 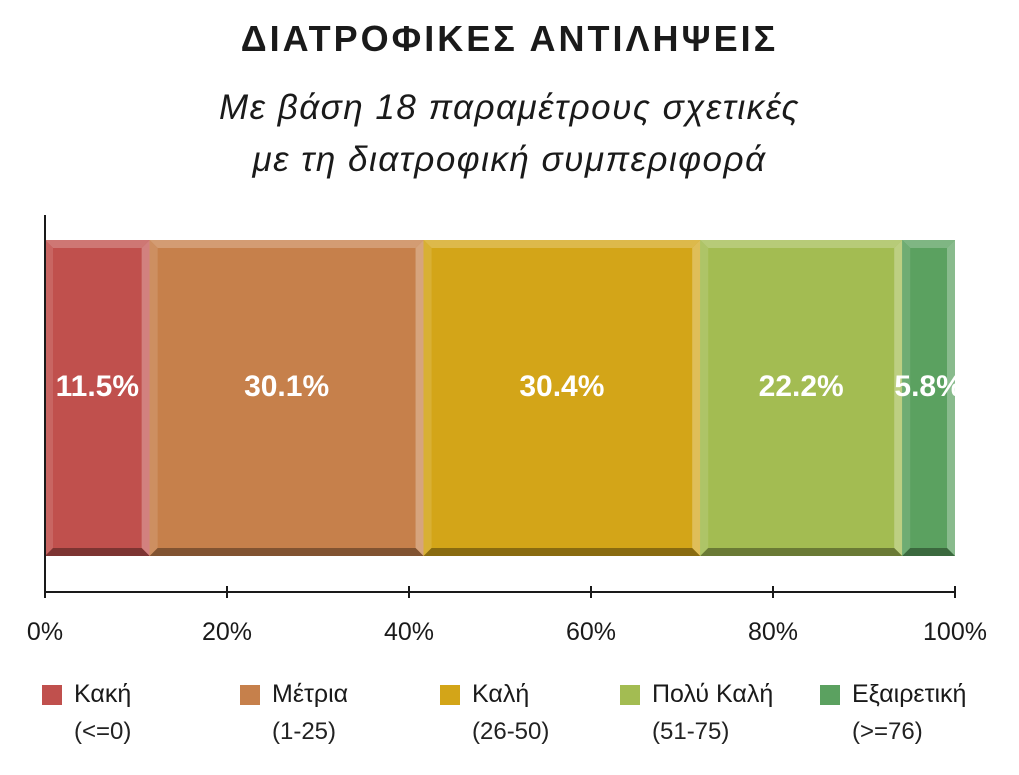 What do you see at coordinates (955, 632) in the screenshot?
I see `x-tick-label: 100%` at bounding box center [955, 632].